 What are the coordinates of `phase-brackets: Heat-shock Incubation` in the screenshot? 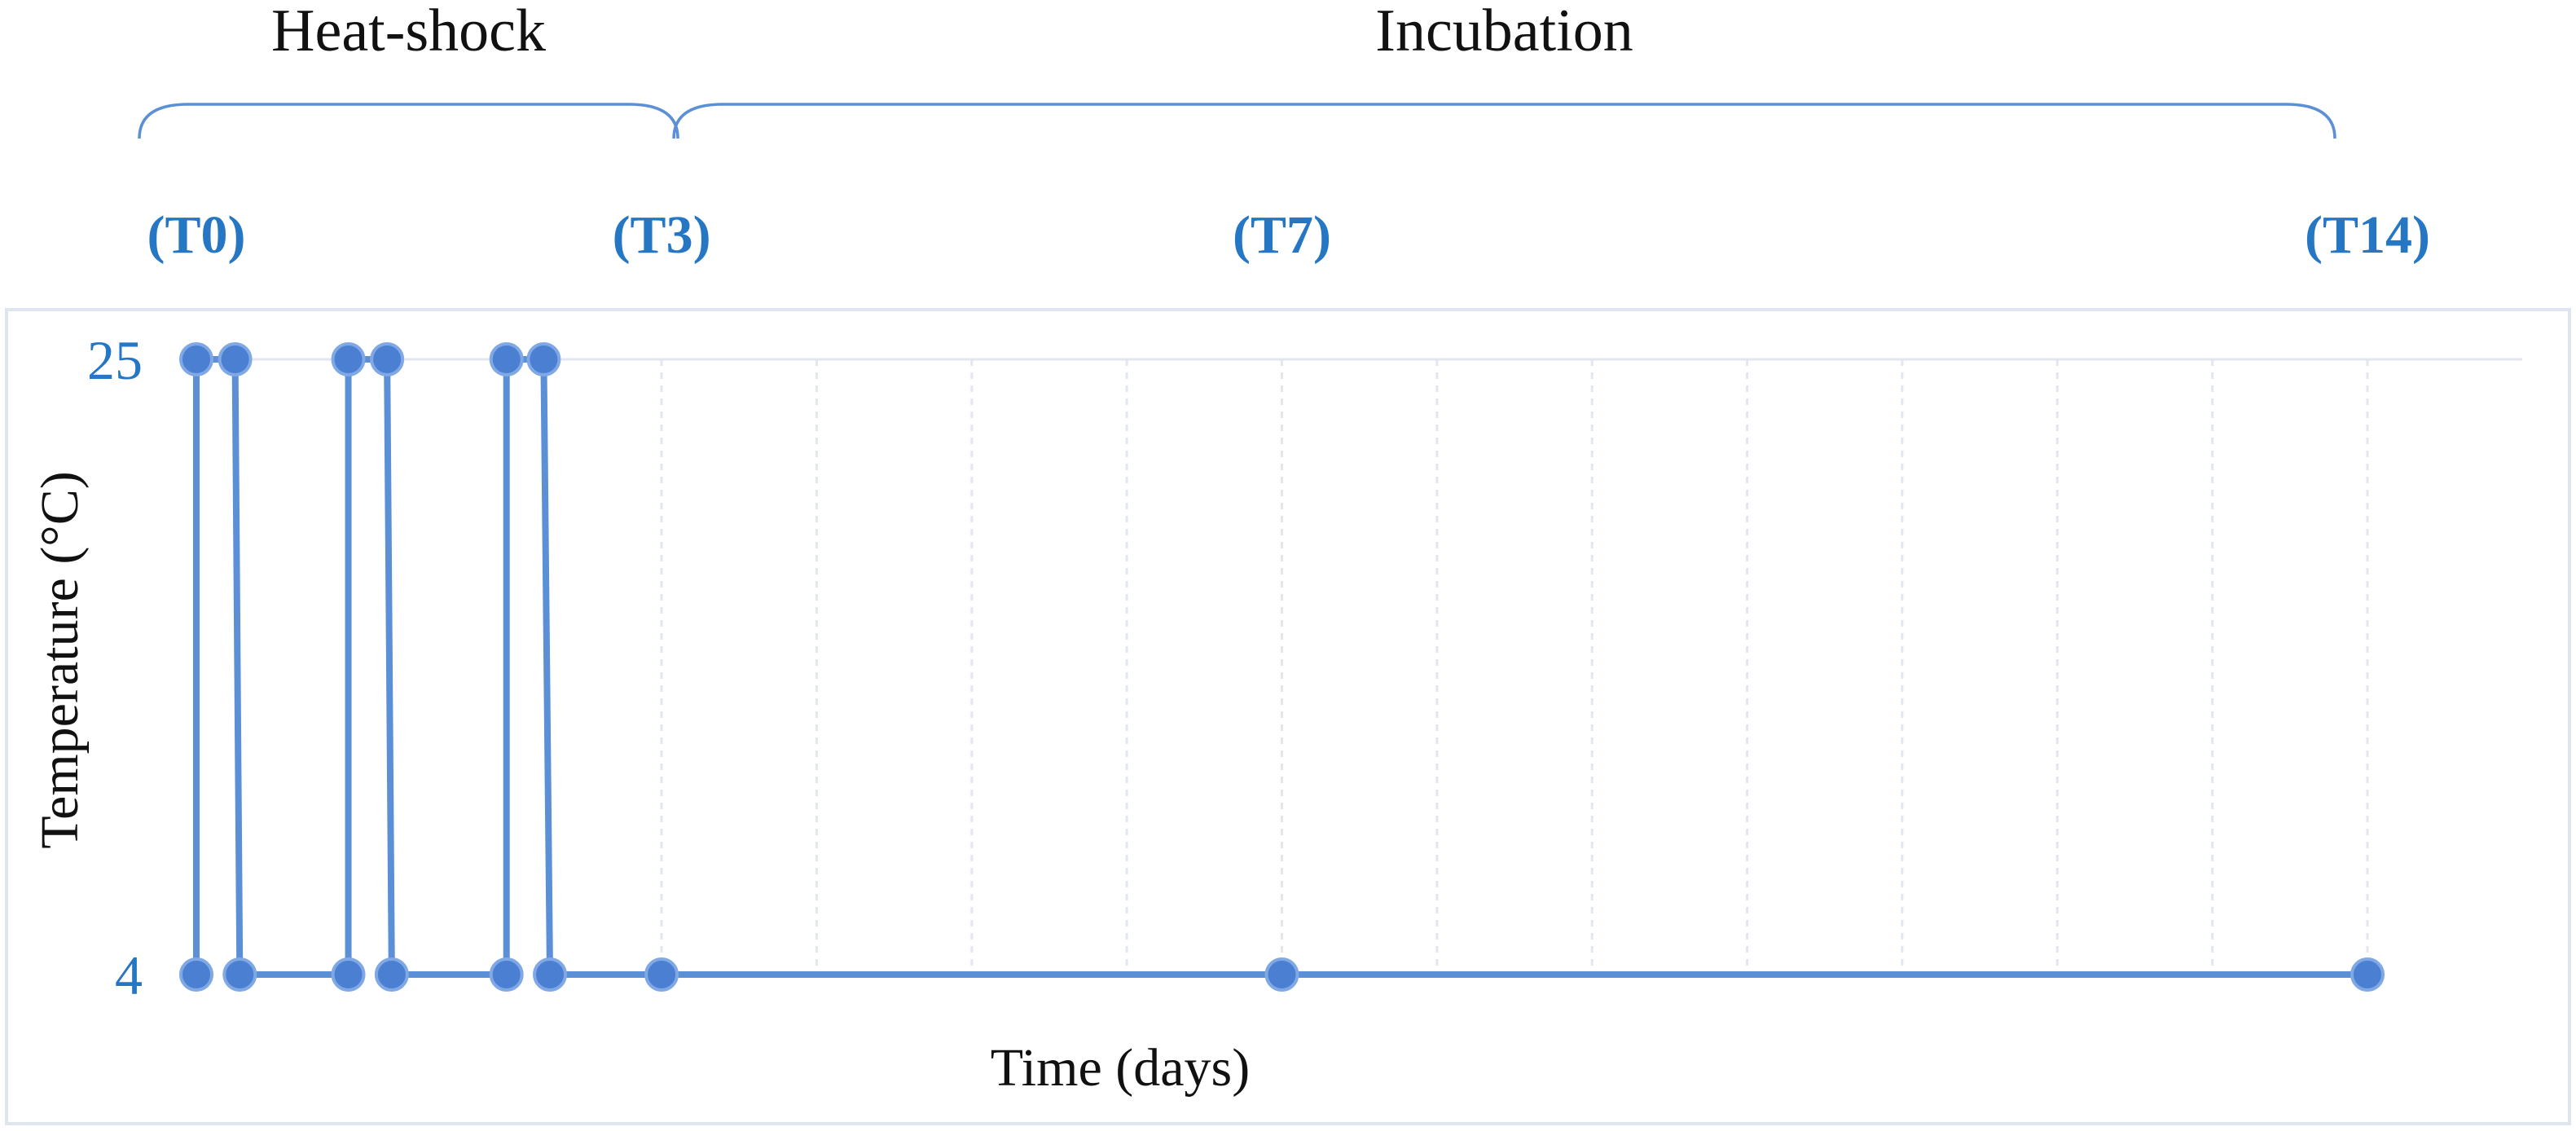 It's located at (1237, 69).